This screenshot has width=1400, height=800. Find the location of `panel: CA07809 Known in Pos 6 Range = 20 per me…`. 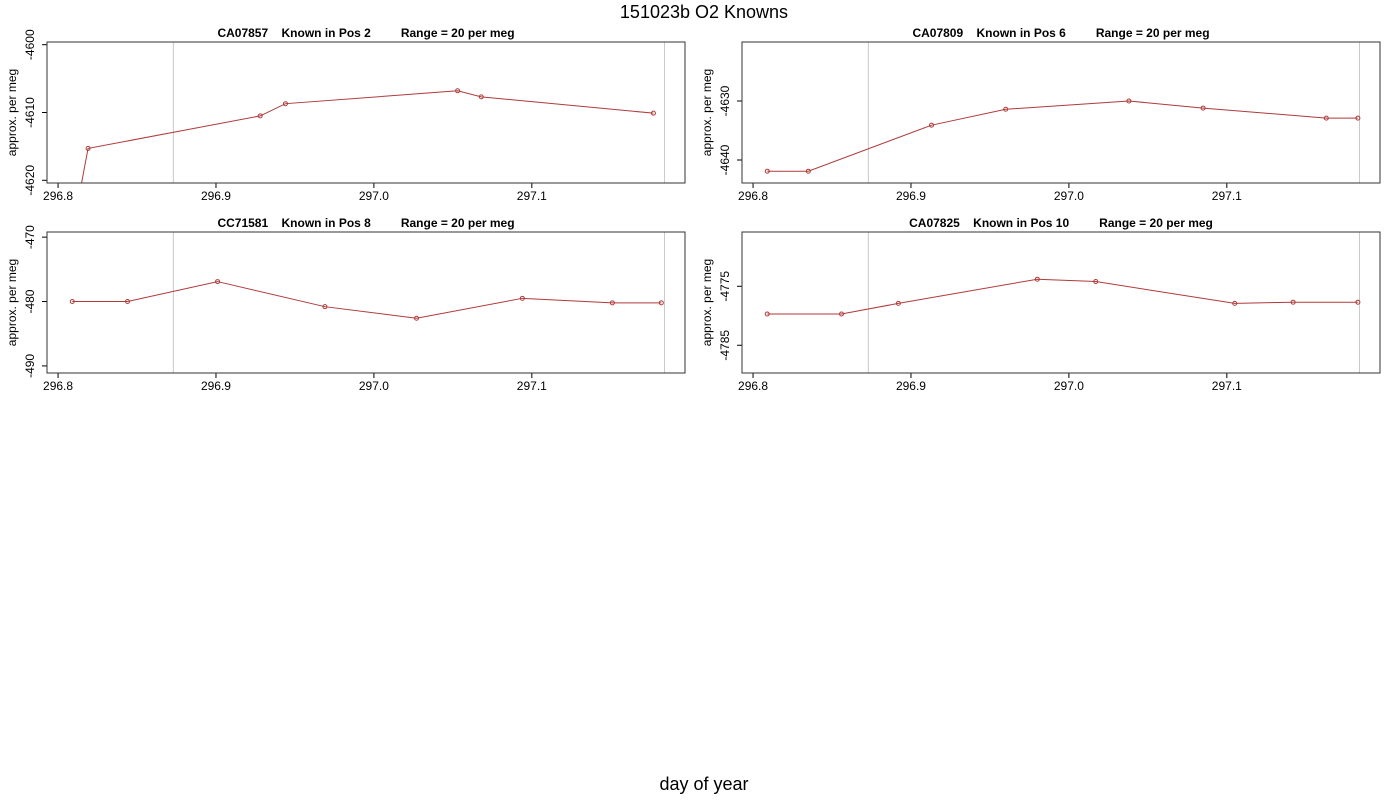

panel: CA07809 Known in Pos 6 Range = 20 per me… is located at coordinates (1040, 114).